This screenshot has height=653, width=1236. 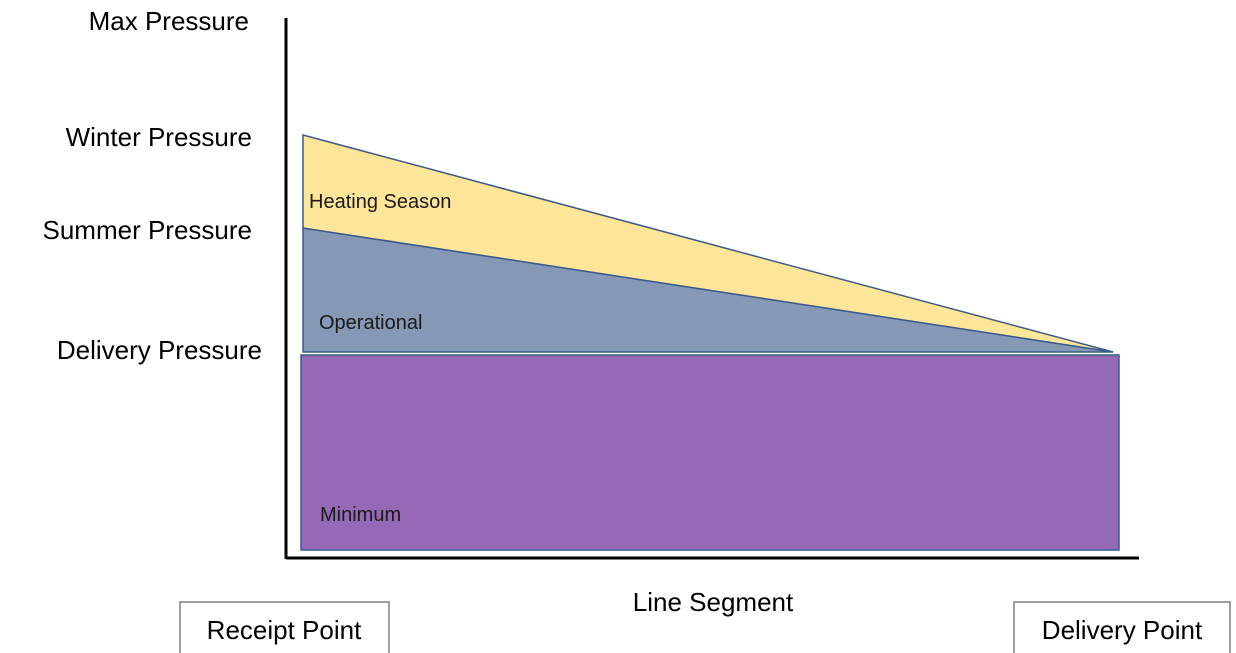 I want to click on winter-pressure-label: Winter Pressure, so click(x=159, y=137).